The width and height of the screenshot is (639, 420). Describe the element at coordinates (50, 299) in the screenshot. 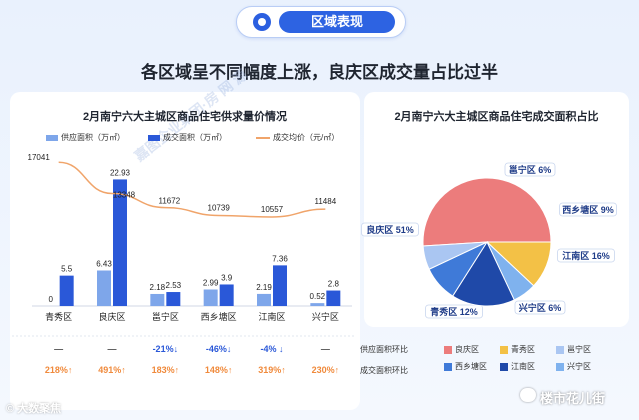

I see `supply-value-label: 0` at that location.